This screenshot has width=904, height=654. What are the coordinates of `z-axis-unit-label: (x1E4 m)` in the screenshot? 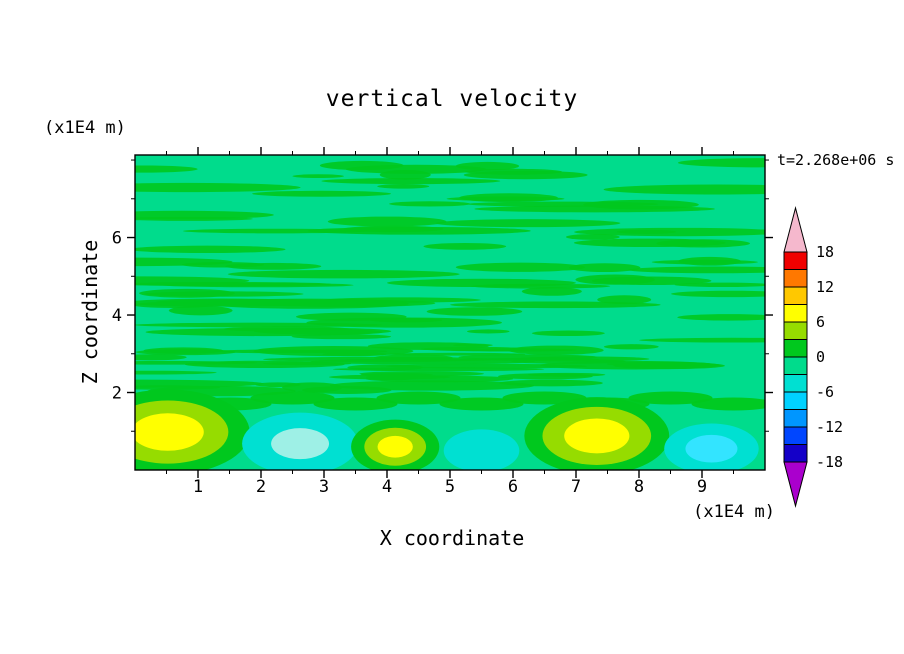 It's located at (85, 128).